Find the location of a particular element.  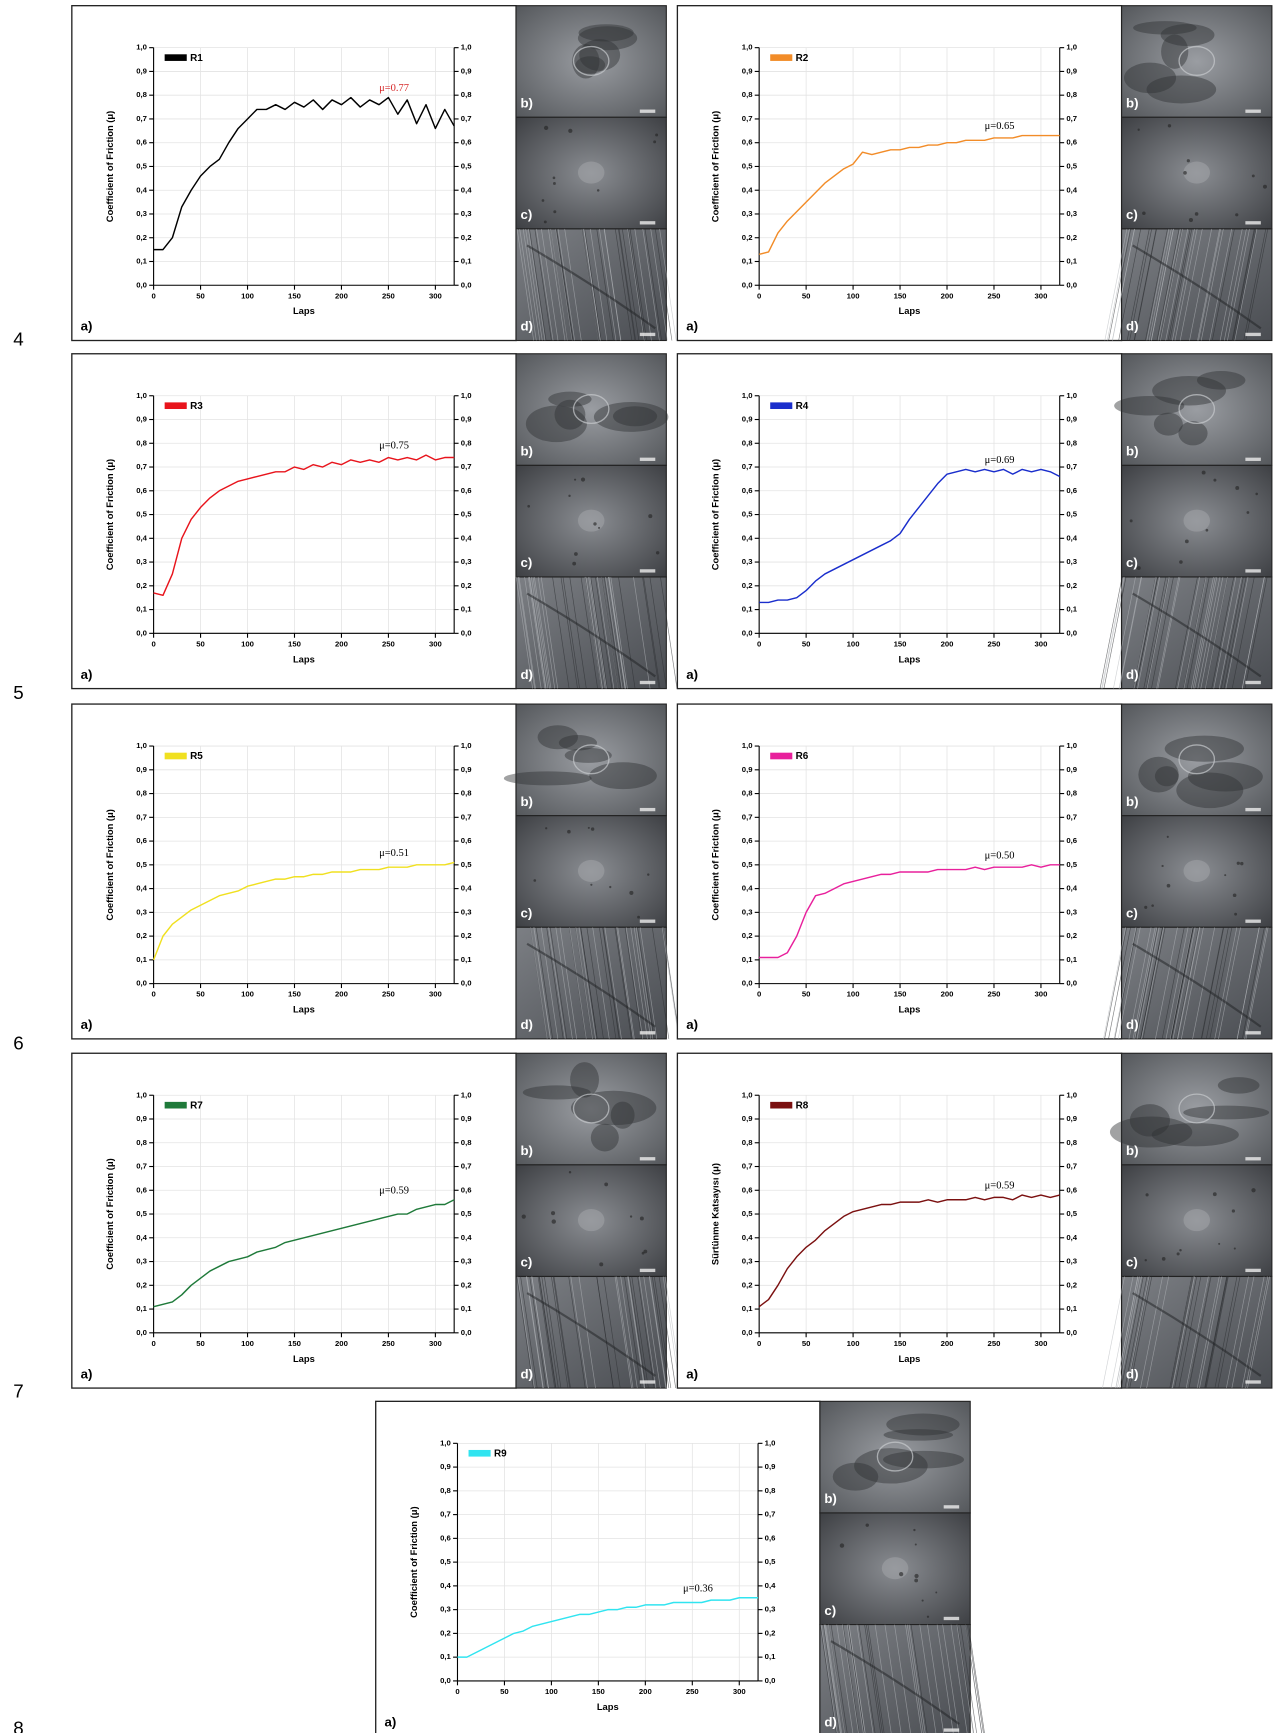

y2-tick-label: 0,7 is located at coordinates (466, 816).